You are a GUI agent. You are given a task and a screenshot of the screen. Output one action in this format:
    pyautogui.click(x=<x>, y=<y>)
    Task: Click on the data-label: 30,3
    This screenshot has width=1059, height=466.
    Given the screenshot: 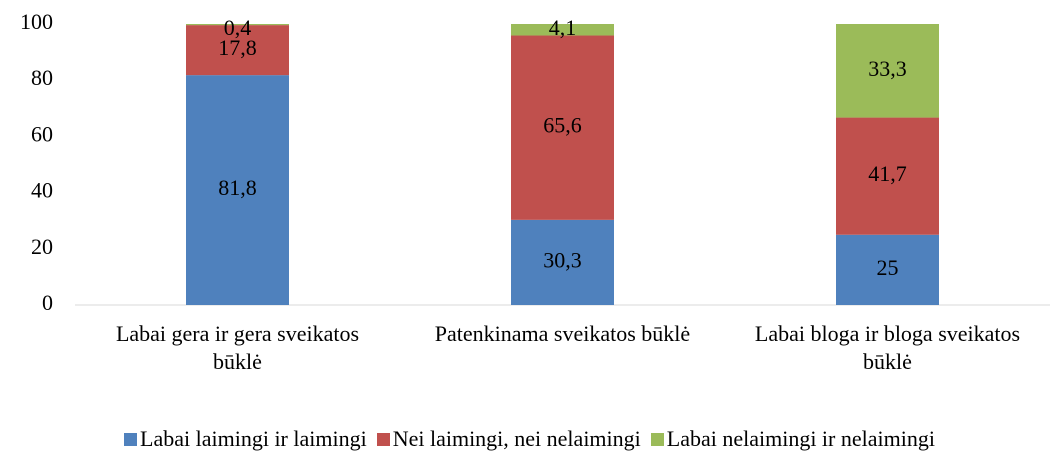 What is the action you would take?
    pyautogui.click(x=562, y=259)
    